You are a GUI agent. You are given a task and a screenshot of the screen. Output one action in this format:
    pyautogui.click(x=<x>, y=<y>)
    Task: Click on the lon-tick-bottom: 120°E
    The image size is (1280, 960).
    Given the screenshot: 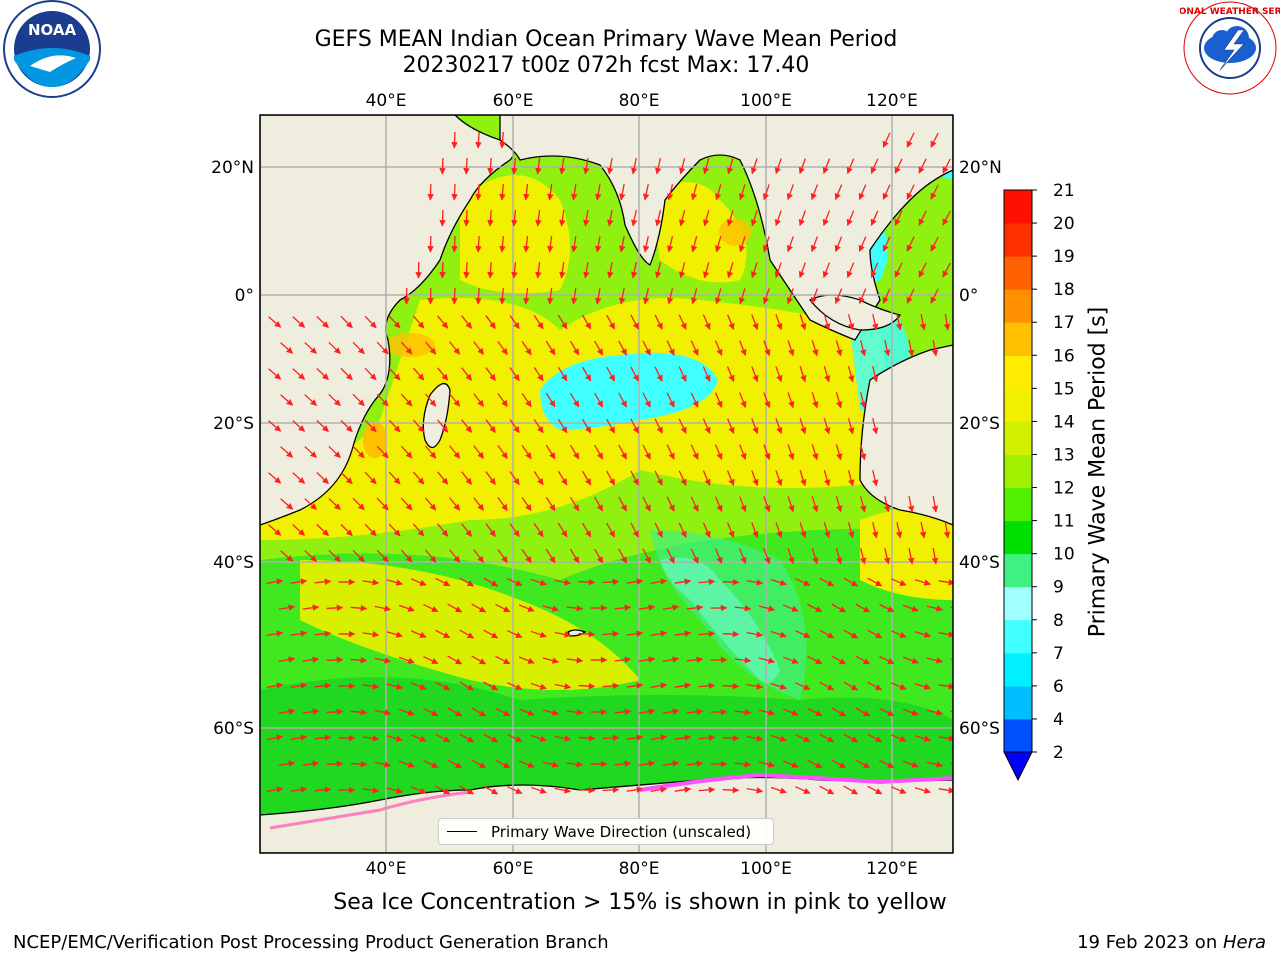 What is the action you would take?
    pyautogui.click(x=892, y=869)
    